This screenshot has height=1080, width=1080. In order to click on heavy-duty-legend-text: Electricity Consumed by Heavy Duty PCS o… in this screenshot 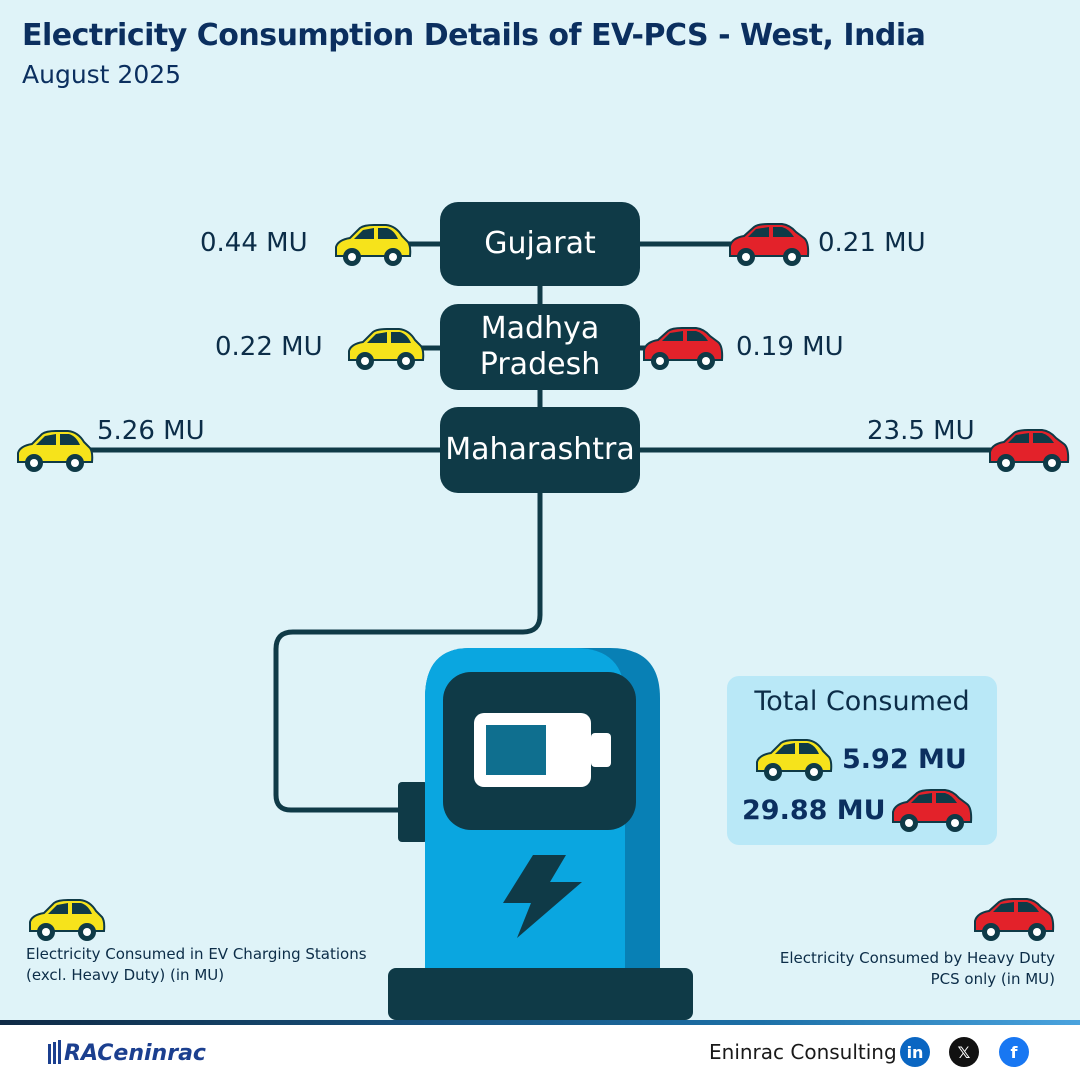, I will do `click(917, 968)`.